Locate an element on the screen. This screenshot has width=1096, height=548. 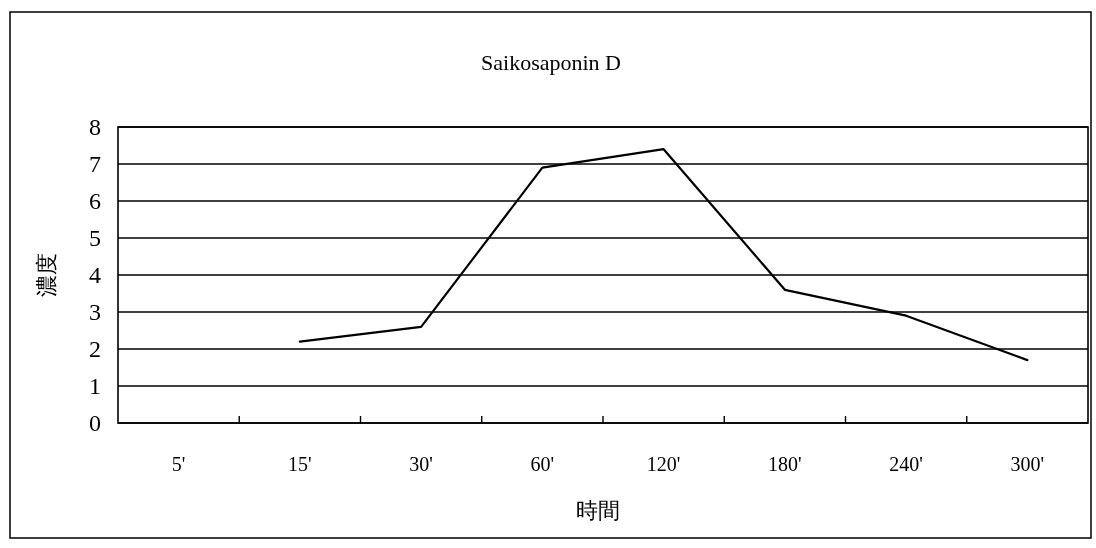
x-tick-label: 60' is located at coordinates (542, 464).